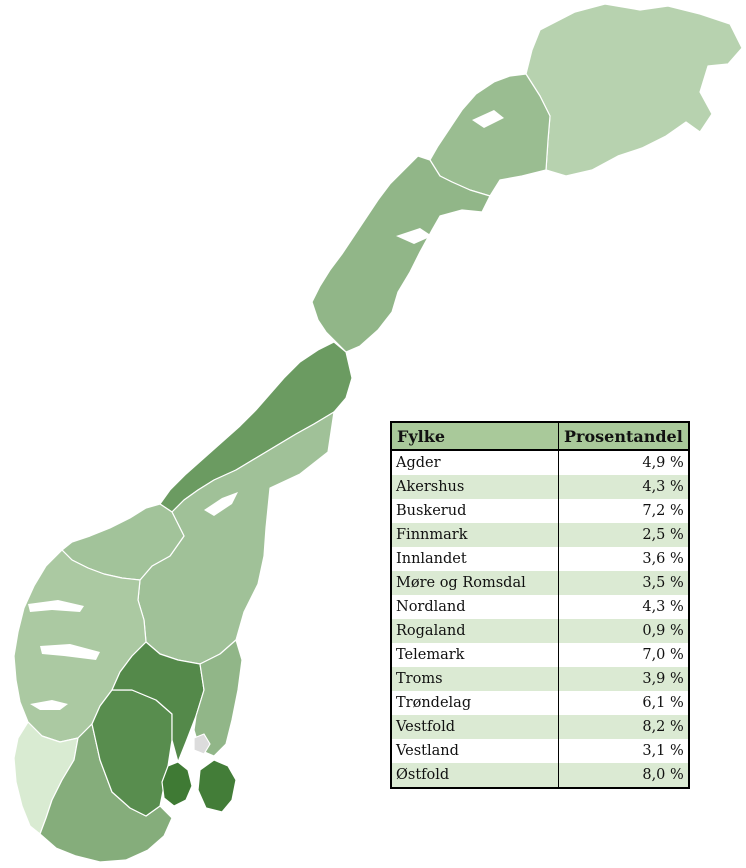 This screenshot has height=868, width=746. I want to click on cell-fylke: Trøndelag, so click(475, 703).